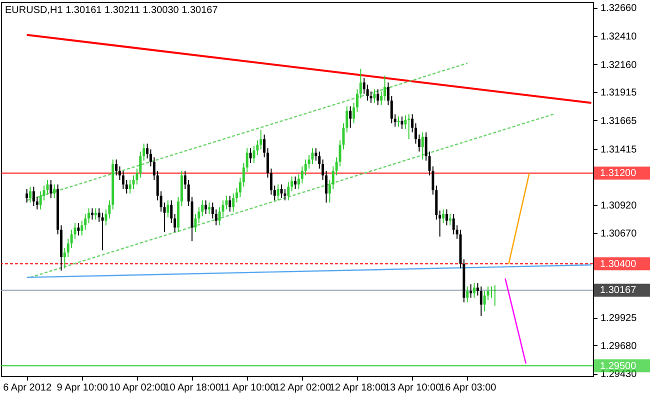  I want to click on y-tick-label: 1.29430, so click(619, 374).